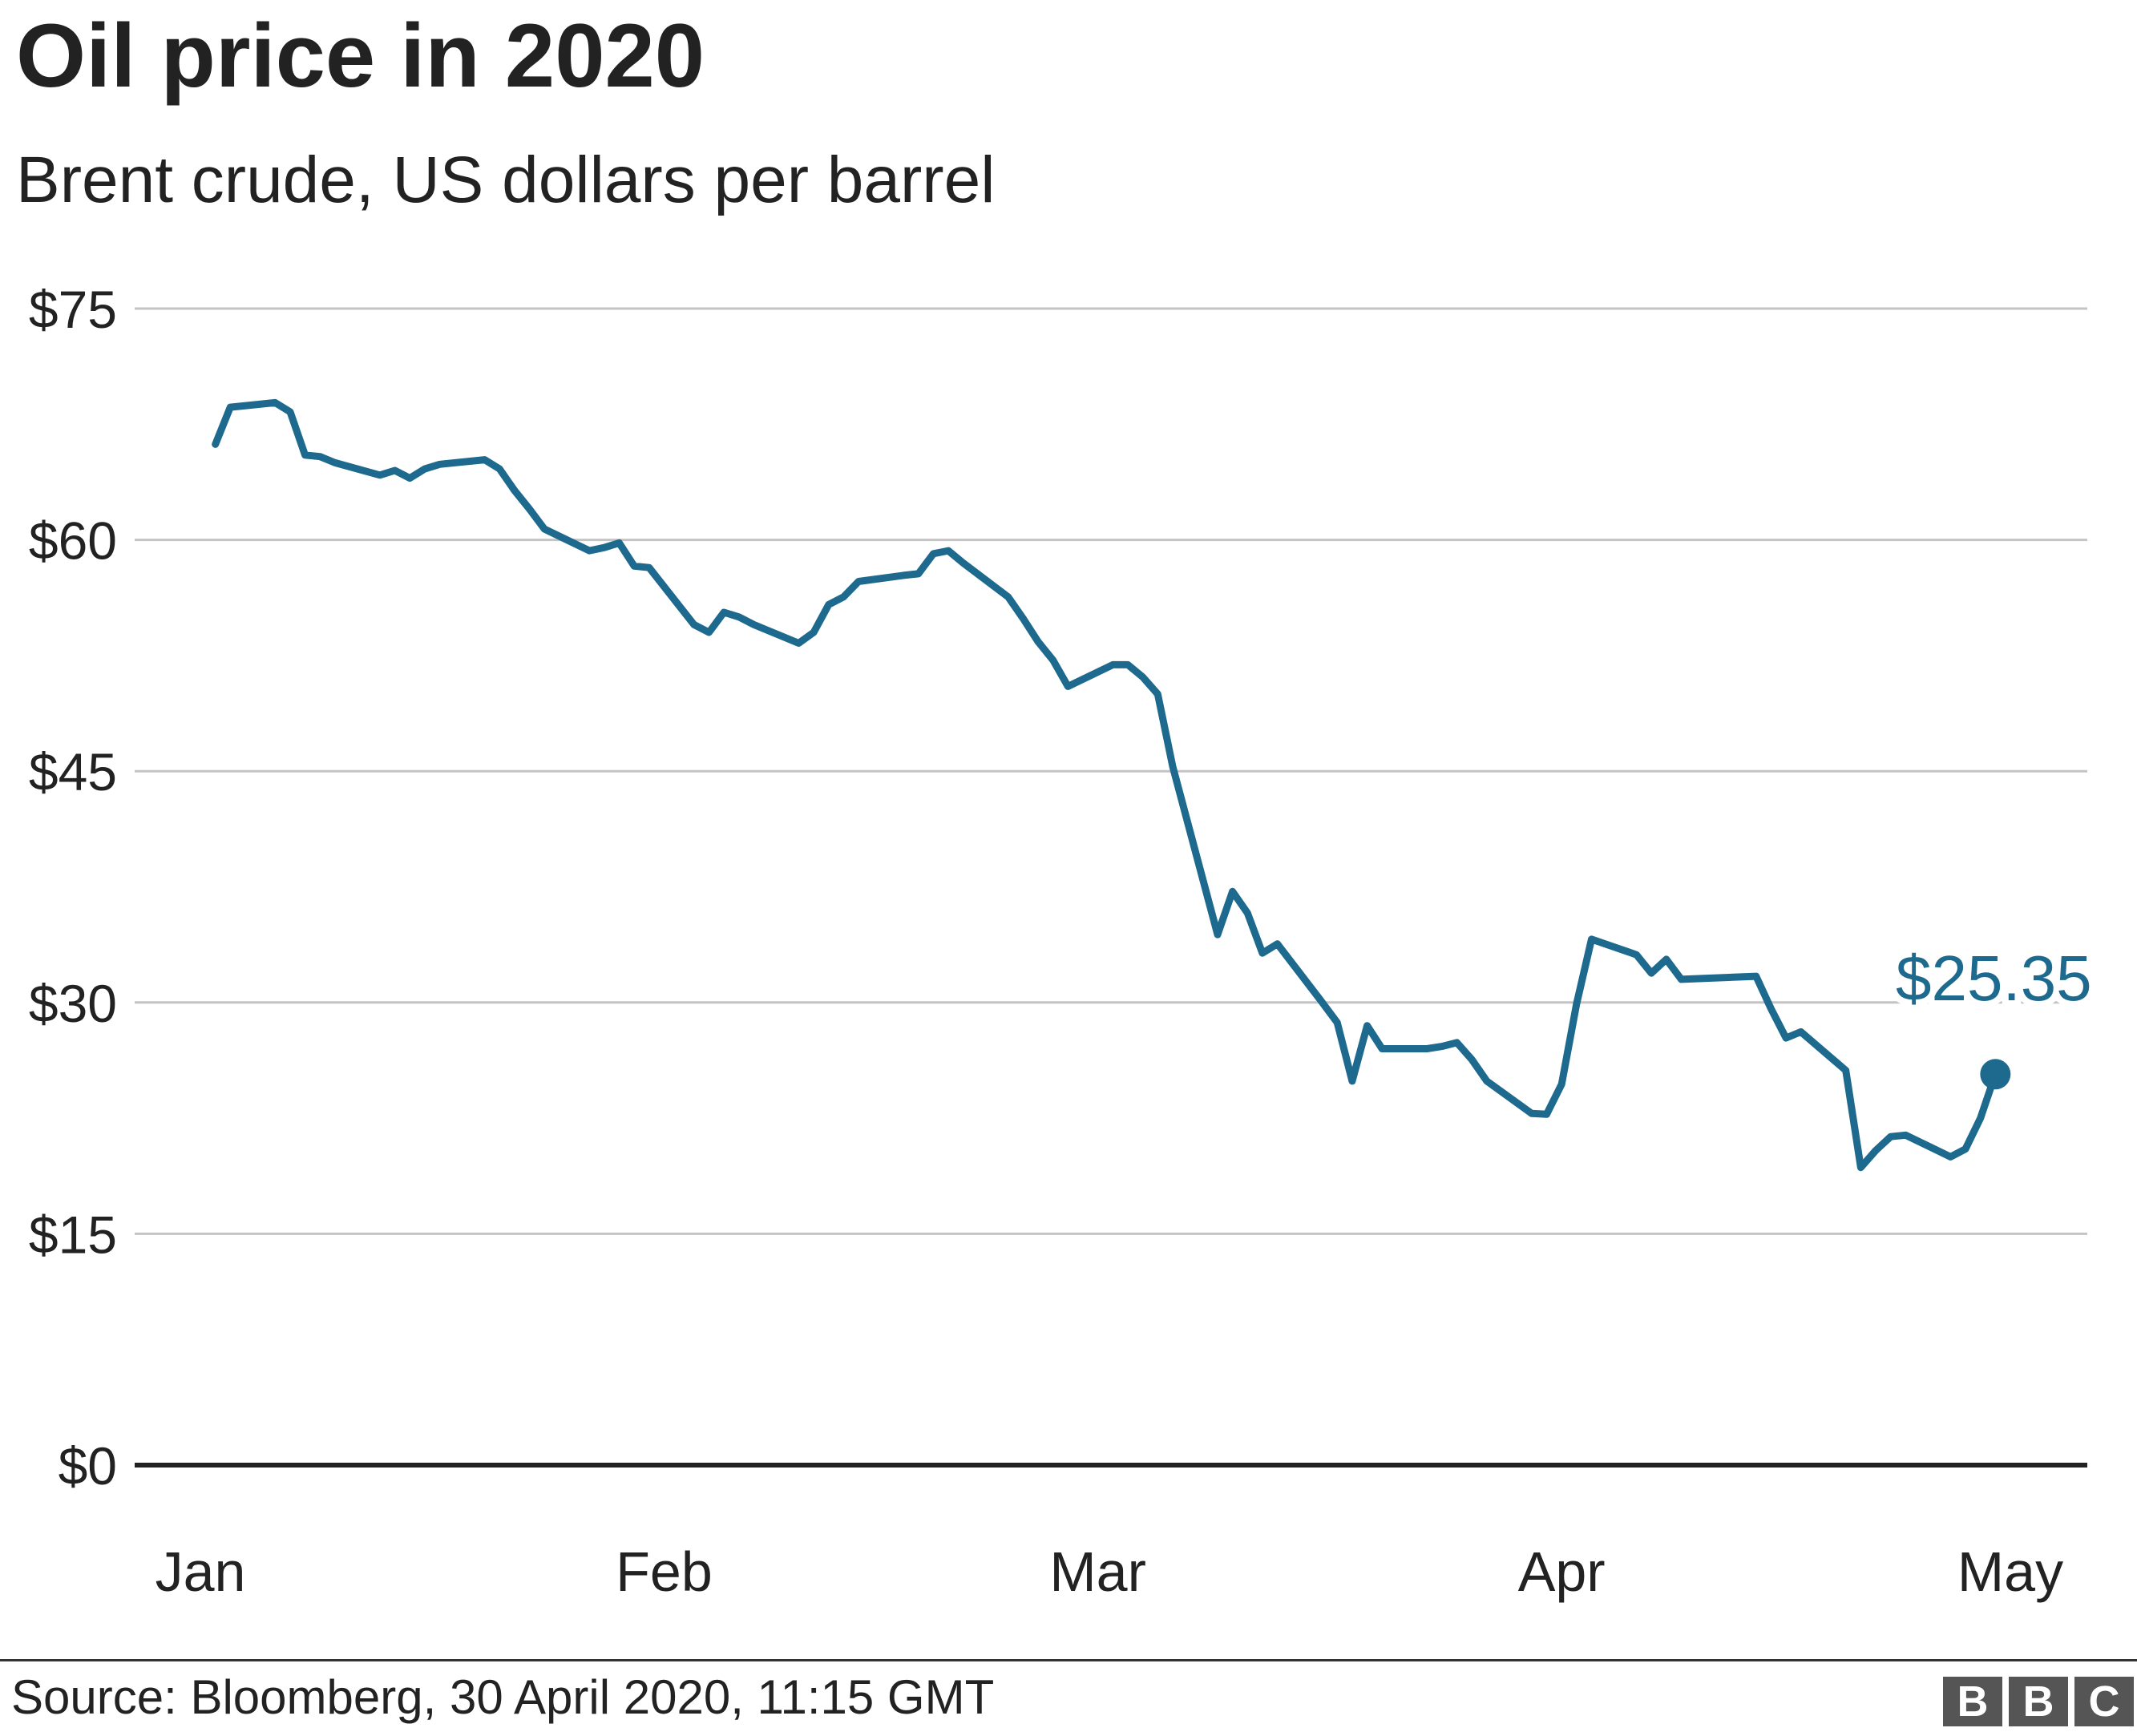  What do you see at coordinates (664, 1571) in the screenshot?
I see `x-tick-label: Feb` at bounding box center [664, 1571].